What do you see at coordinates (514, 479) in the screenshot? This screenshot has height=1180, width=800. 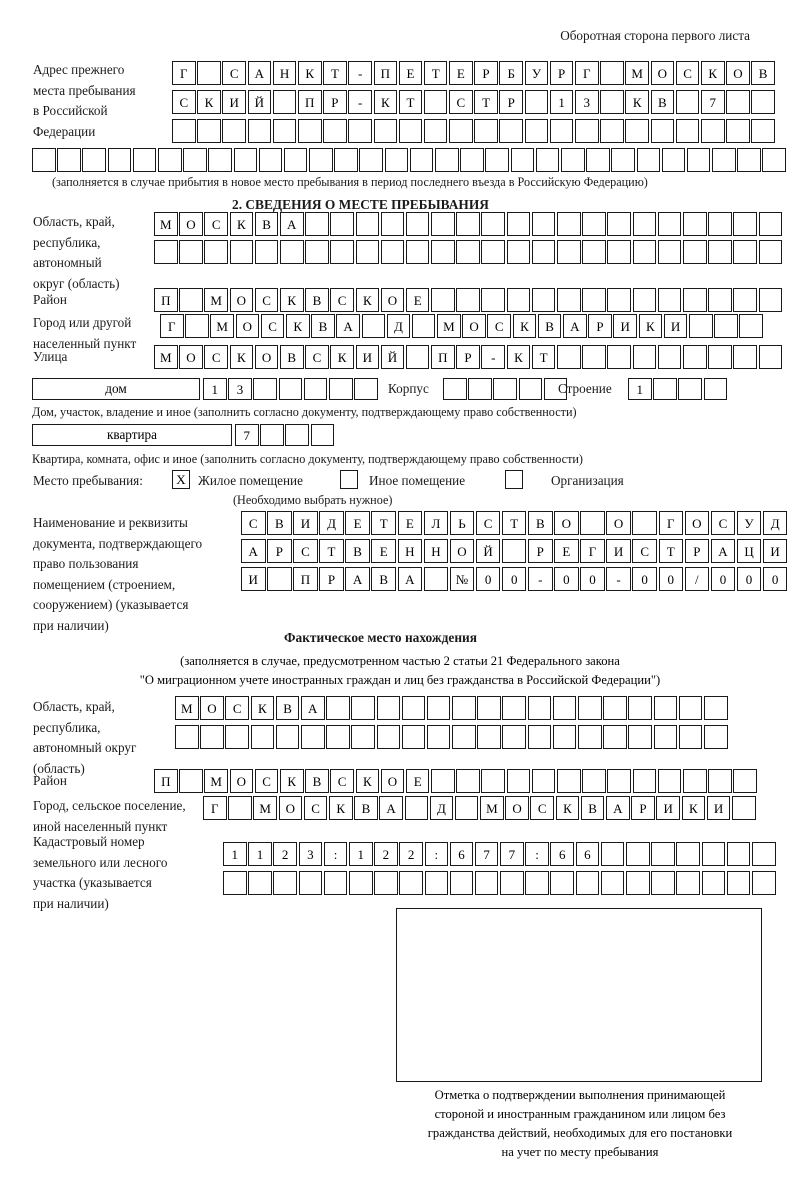 I see `checkbox-organization` at bounding box center [514, 479].